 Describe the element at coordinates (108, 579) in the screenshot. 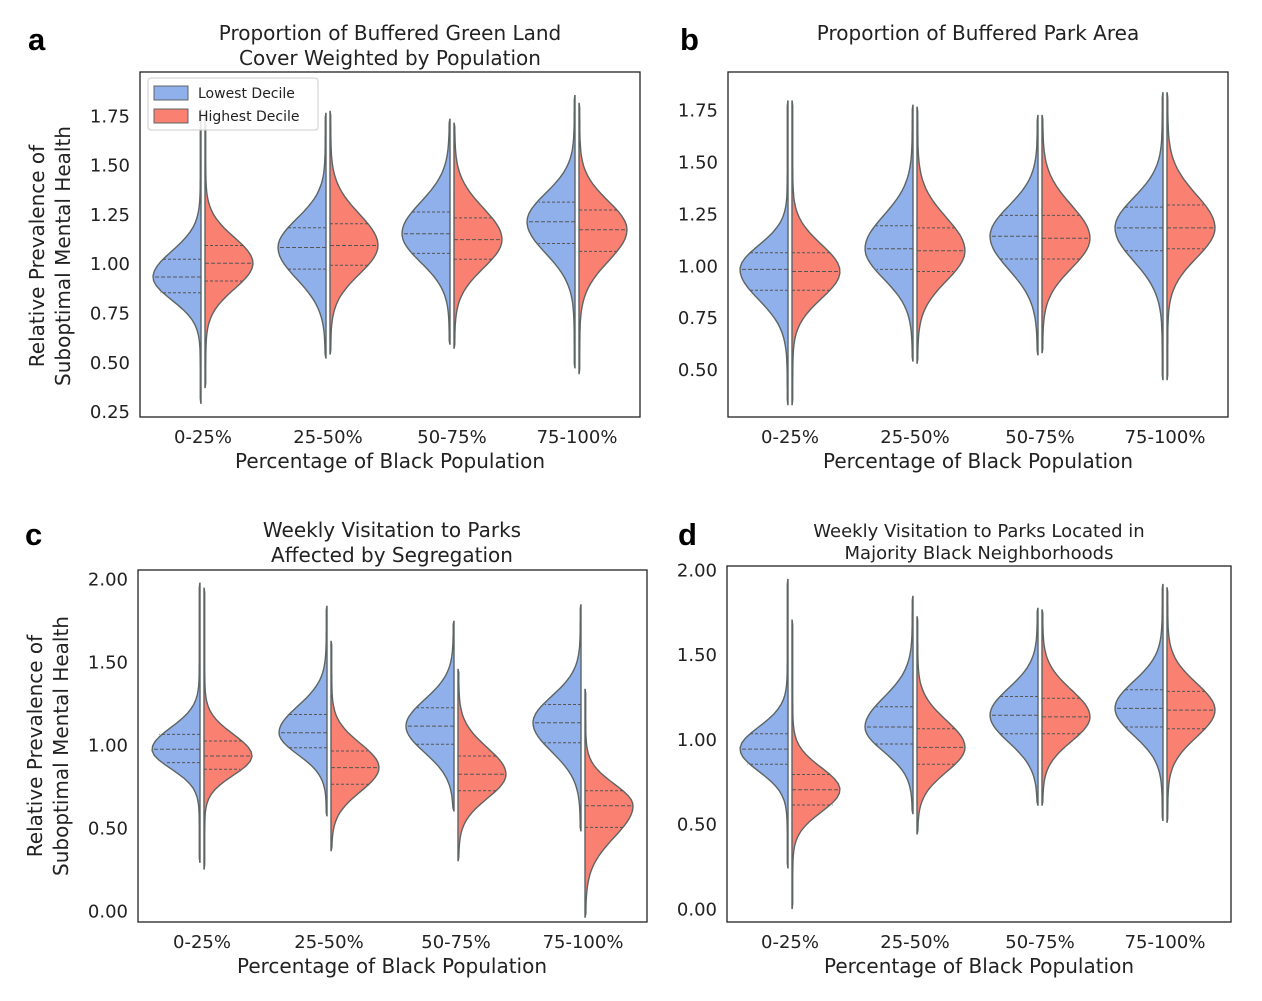

I see `y-tick-label: 2.00` at that location.